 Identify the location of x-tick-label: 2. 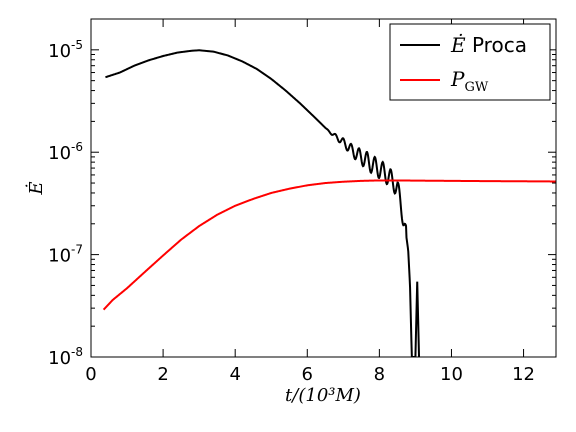
(162, 374).